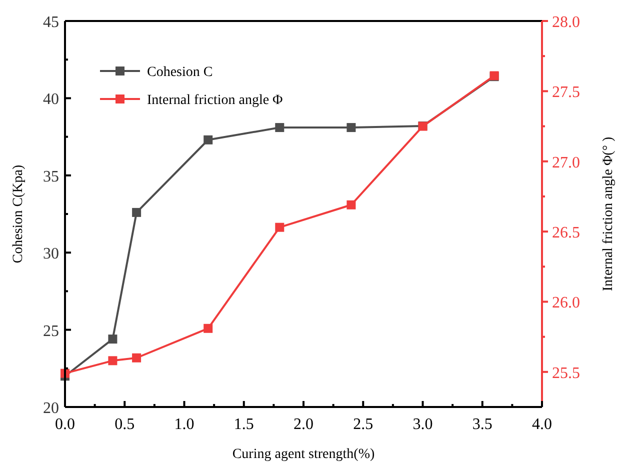  I want to click on legend-label: Internal friction angle Φ, so click(215, 100).